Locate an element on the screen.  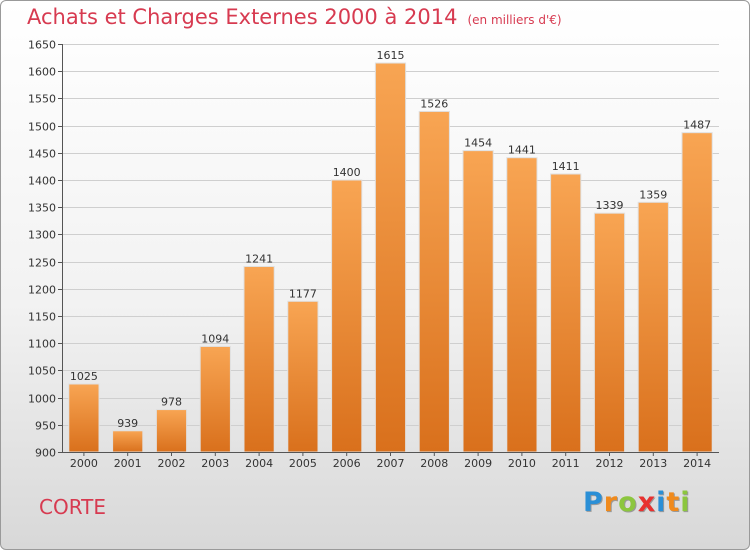
y-tick-label: 1100 is located at coordinates (42, 344).